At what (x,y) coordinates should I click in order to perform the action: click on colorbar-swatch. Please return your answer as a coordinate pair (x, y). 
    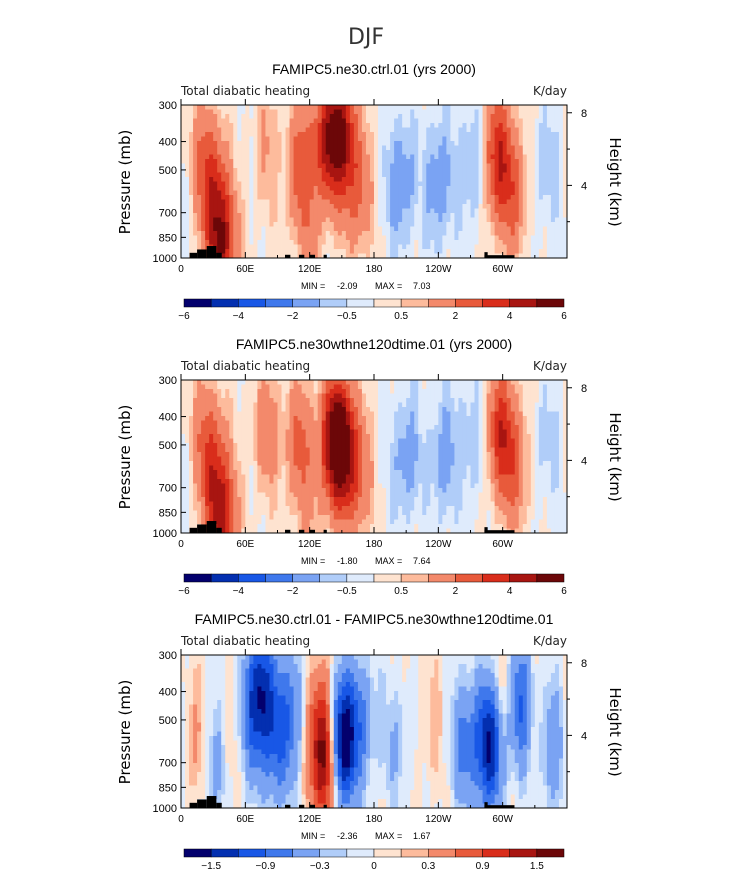
    Looking at the image, I should click on (360, 303).